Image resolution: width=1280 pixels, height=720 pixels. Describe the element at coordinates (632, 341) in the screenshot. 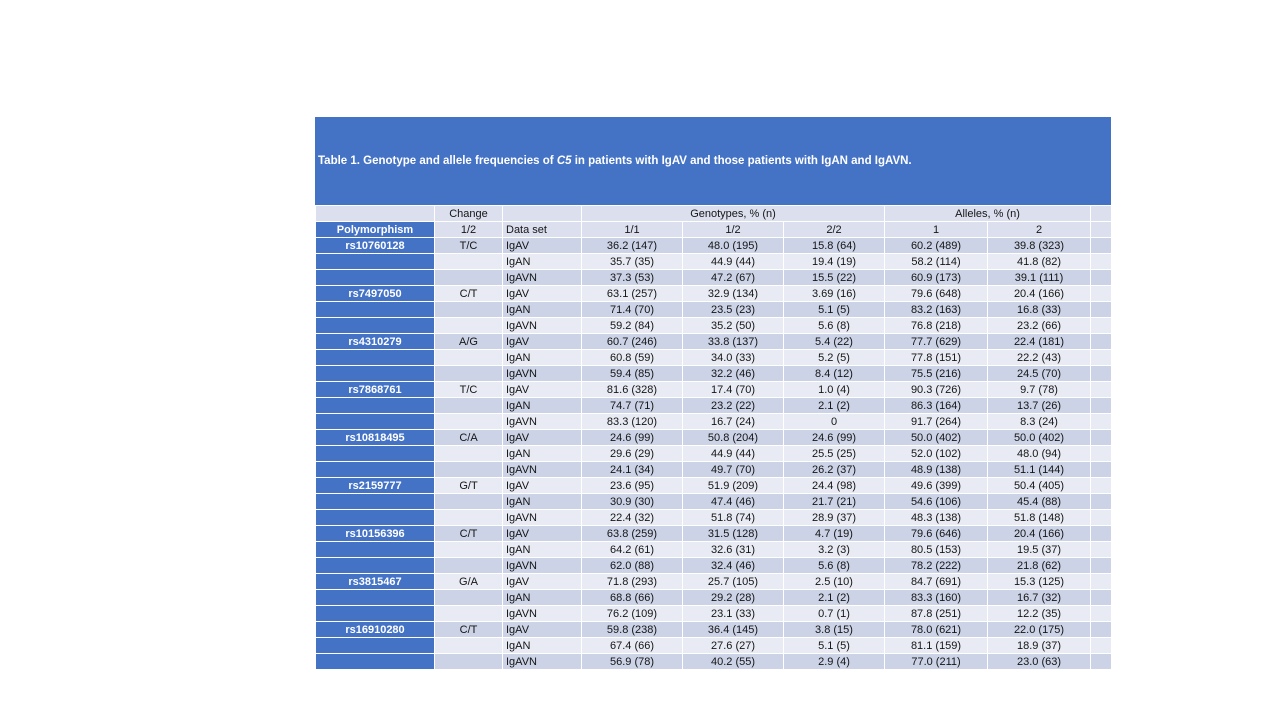

I see `genotype-11-cell: 60.7 (246)` at that location.